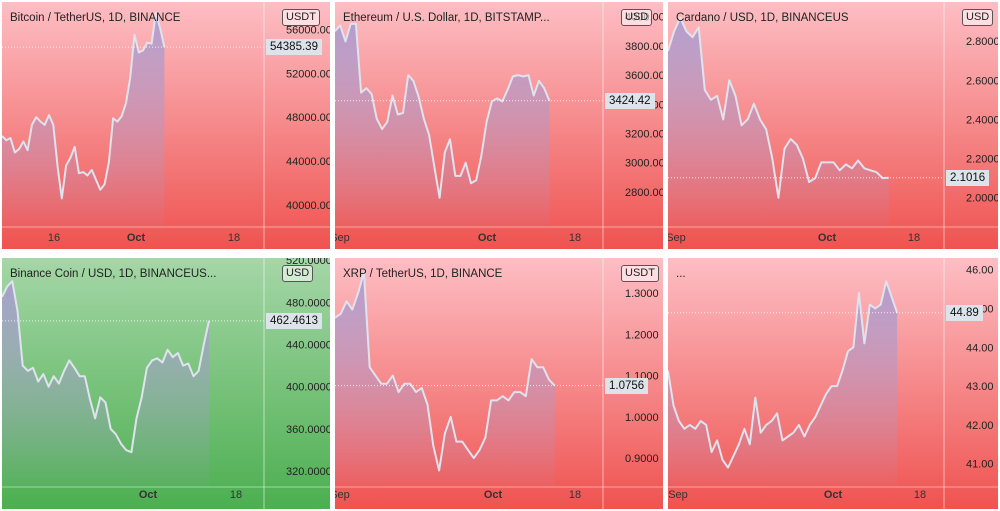 The image size is (1000, 511). I want to click on y-tick-label: 360.0000, so click(308, 430).